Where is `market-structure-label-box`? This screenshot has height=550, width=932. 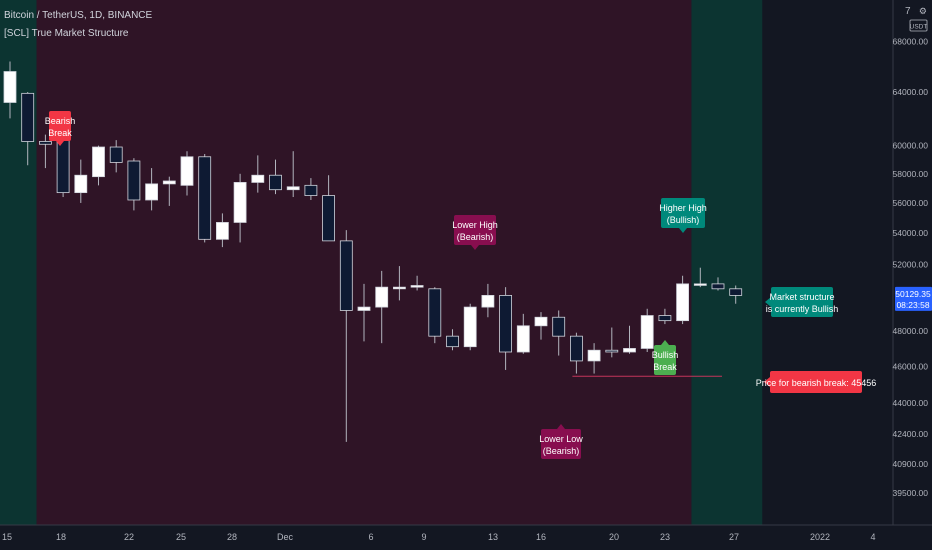
market-structure-label-box is located at coordinates (802, 302).